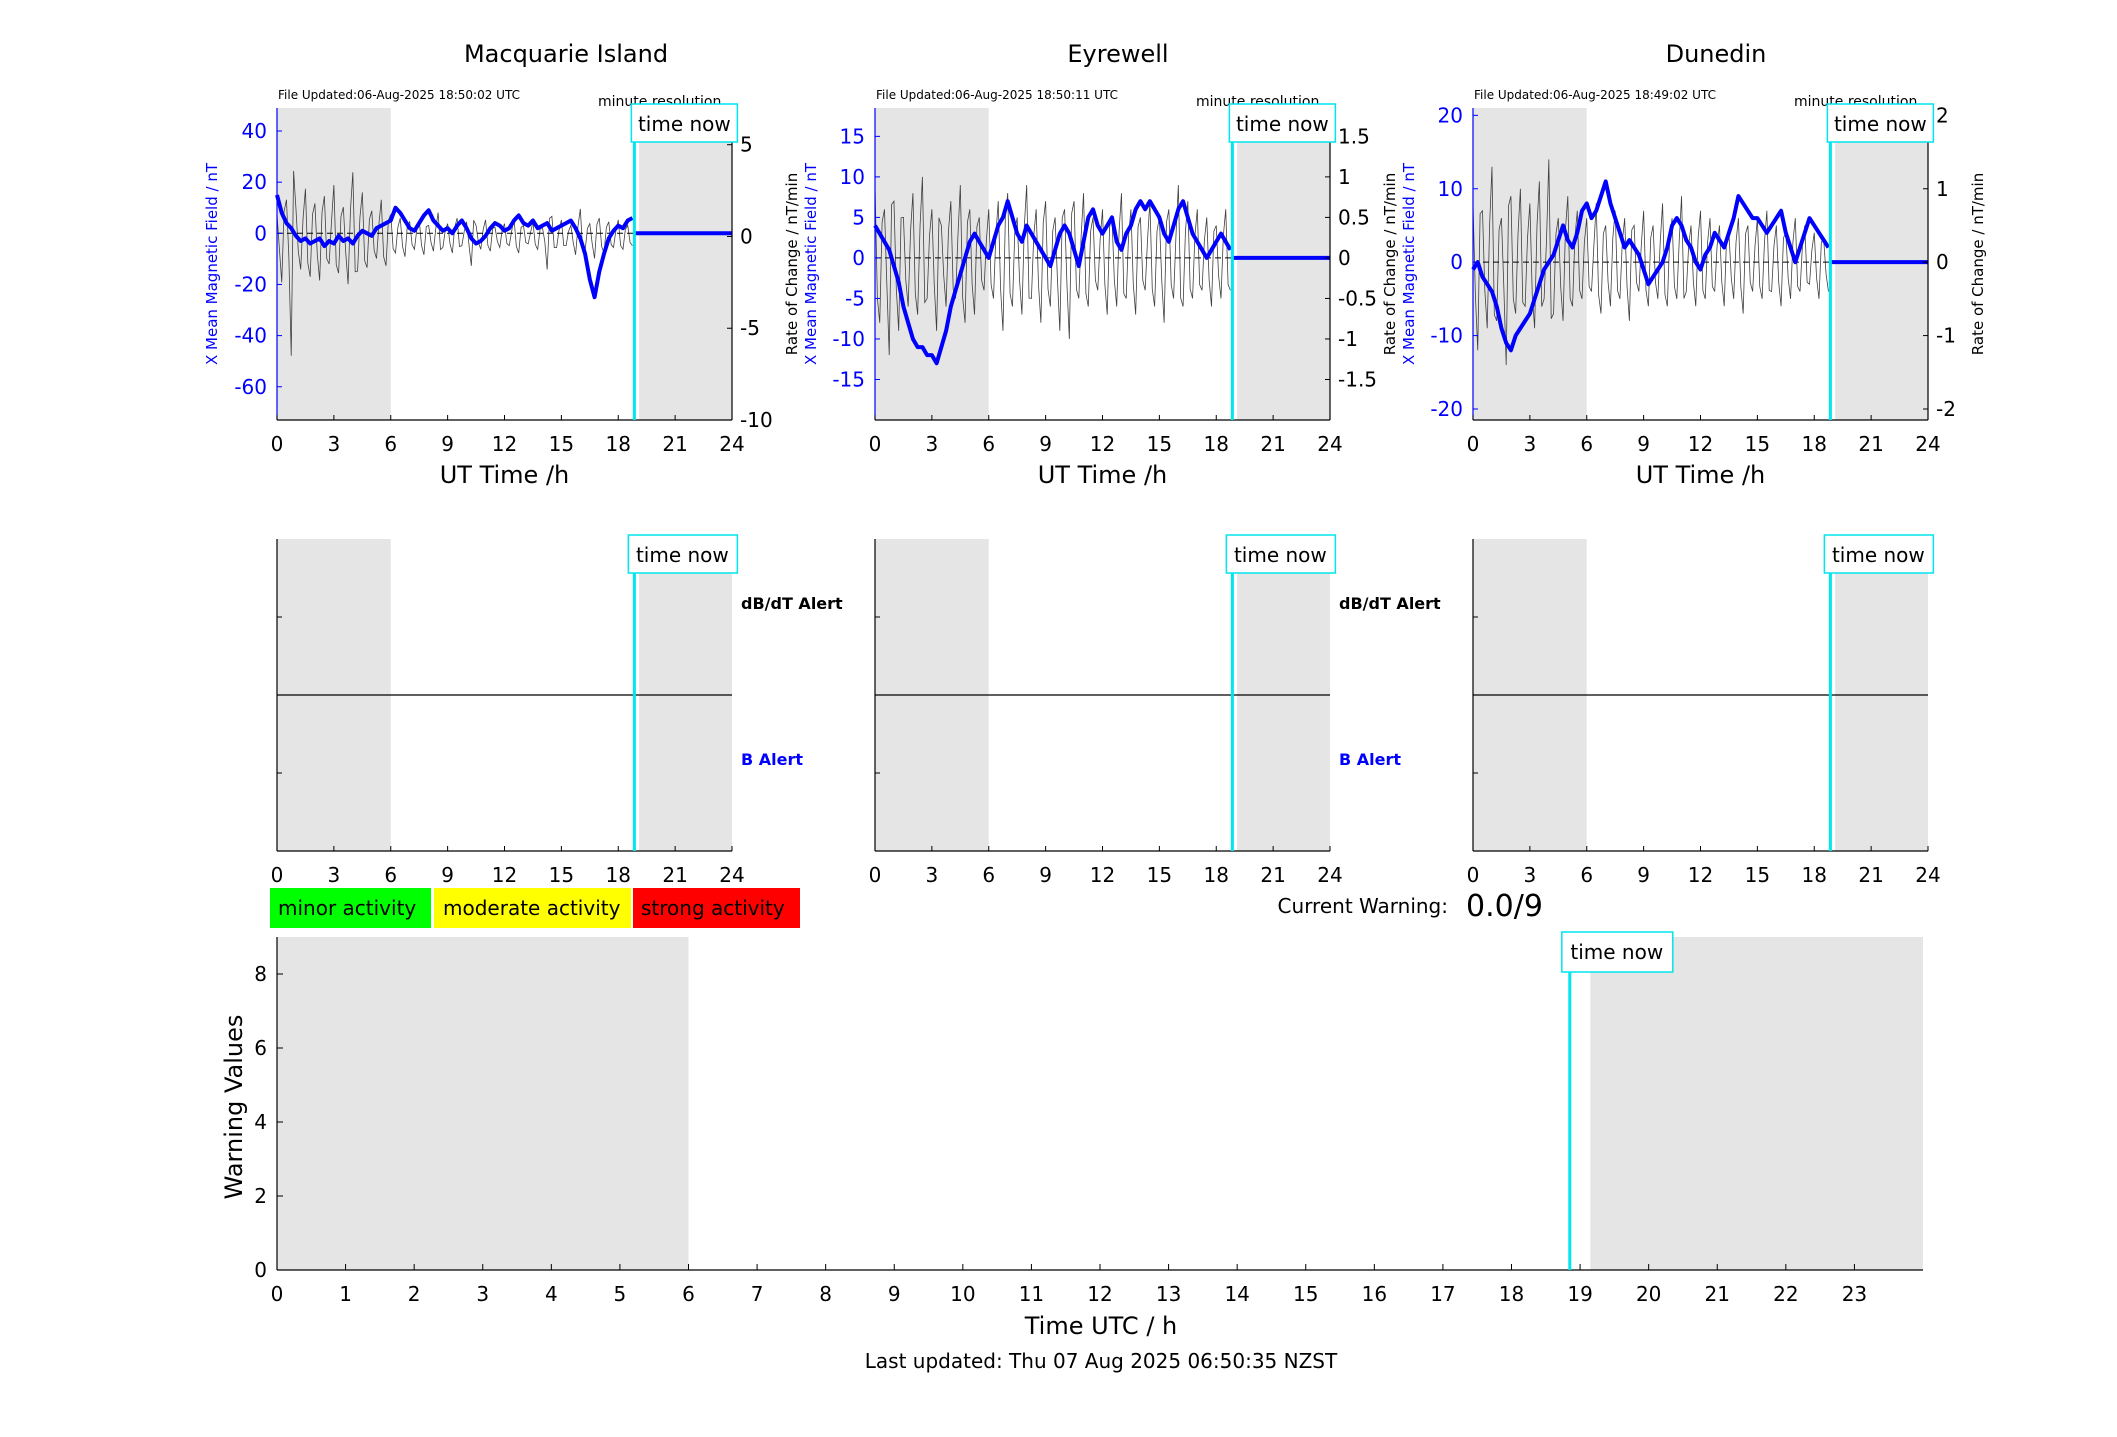  What do you see at coordinates (1236, 1294) in the screenshot?
I see `x-tick-label: 14` at bounding box center [1236, 1294].